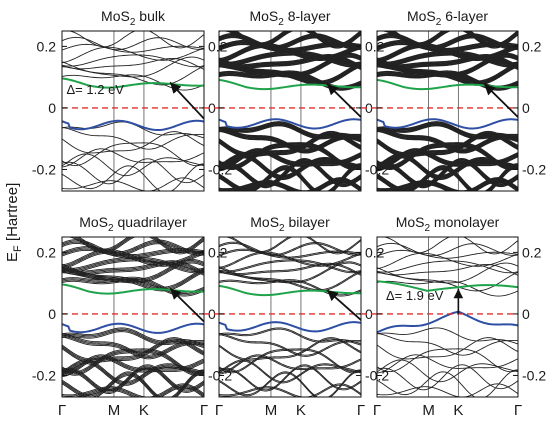 The height and width of the screenshot is (427, 550). What do you see at coordinates (307, 222) in the screenshot?
I see `title-suffix: bilayer` at bounding box center [307, 222].